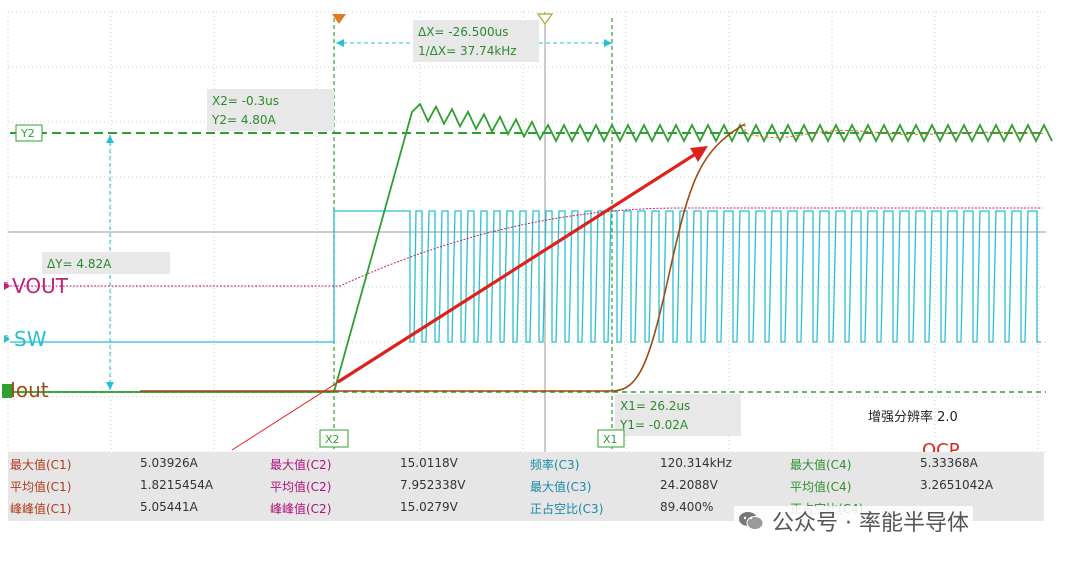  I want to click on x1-readout: X1= 26.2us, so click(655, 406).